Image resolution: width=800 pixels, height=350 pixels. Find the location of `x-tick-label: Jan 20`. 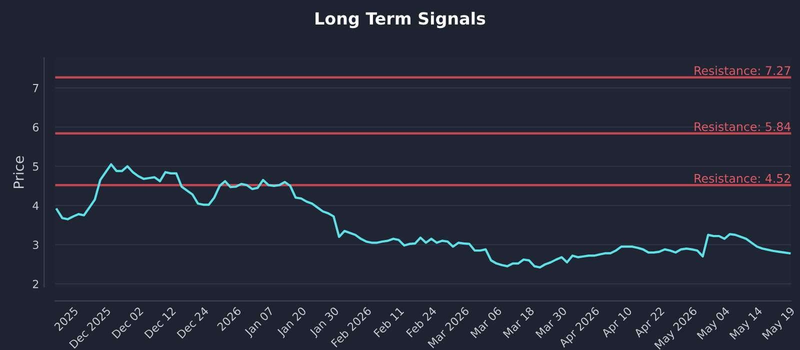

x-tick-label: Jan 20 is located at coordinates (292, 322).